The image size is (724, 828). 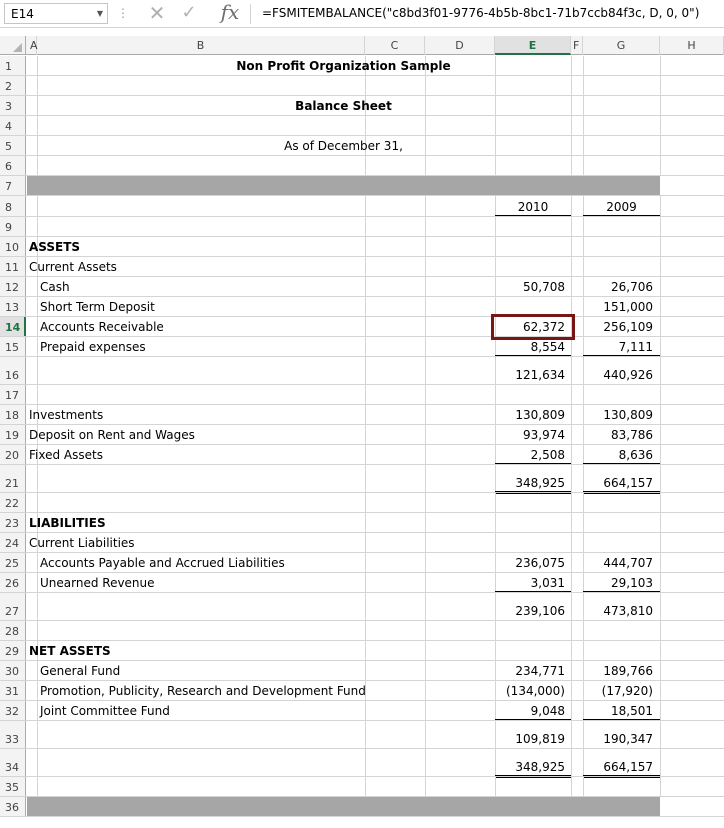 I want to click on row-label: Unearned Revenue, so click(x=97, y=583).